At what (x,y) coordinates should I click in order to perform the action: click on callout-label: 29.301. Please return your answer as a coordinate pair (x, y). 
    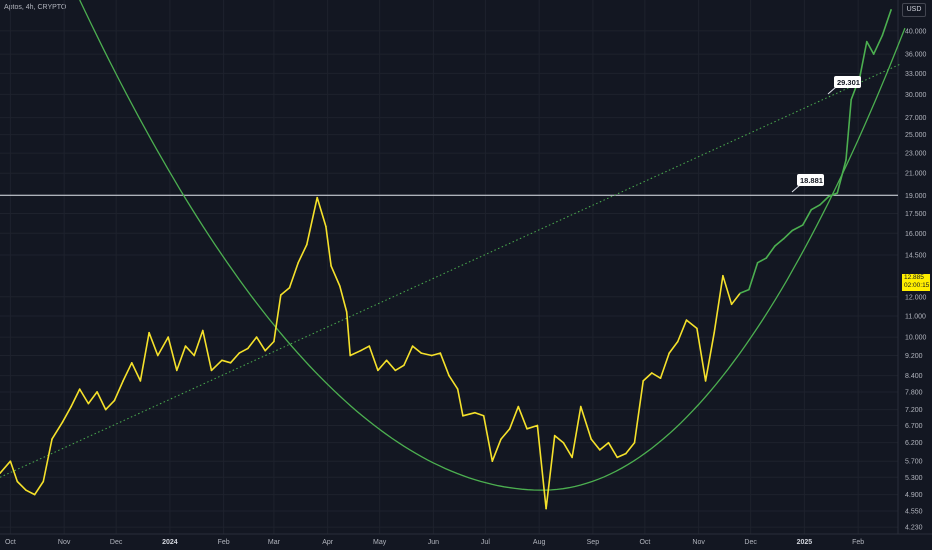
    Looking at the image, I should click on (848, 82).